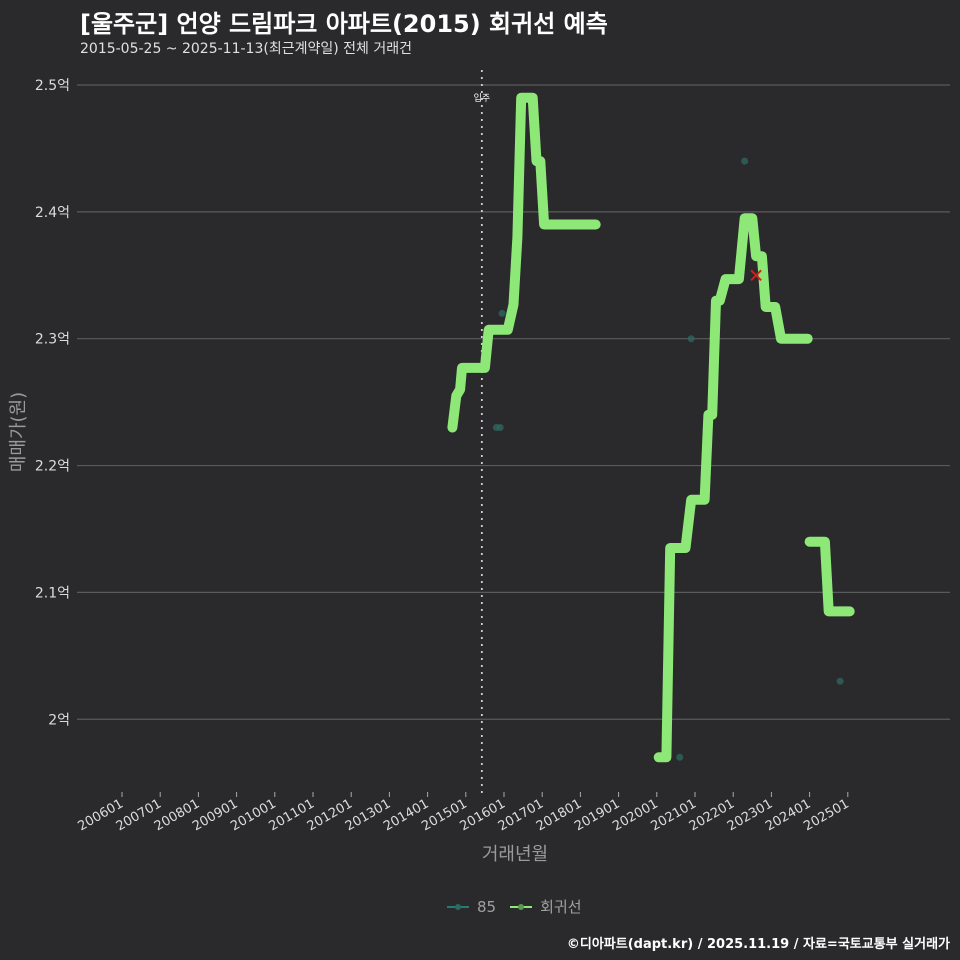 The width and height of the screenshot is (960, 960). I want to click on legend-item-85: 85, so click(471, 907).